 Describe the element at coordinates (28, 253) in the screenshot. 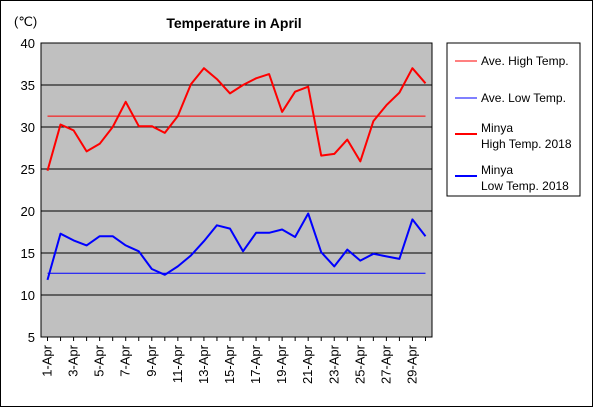

I see `y-tick-label: 15` at that location.